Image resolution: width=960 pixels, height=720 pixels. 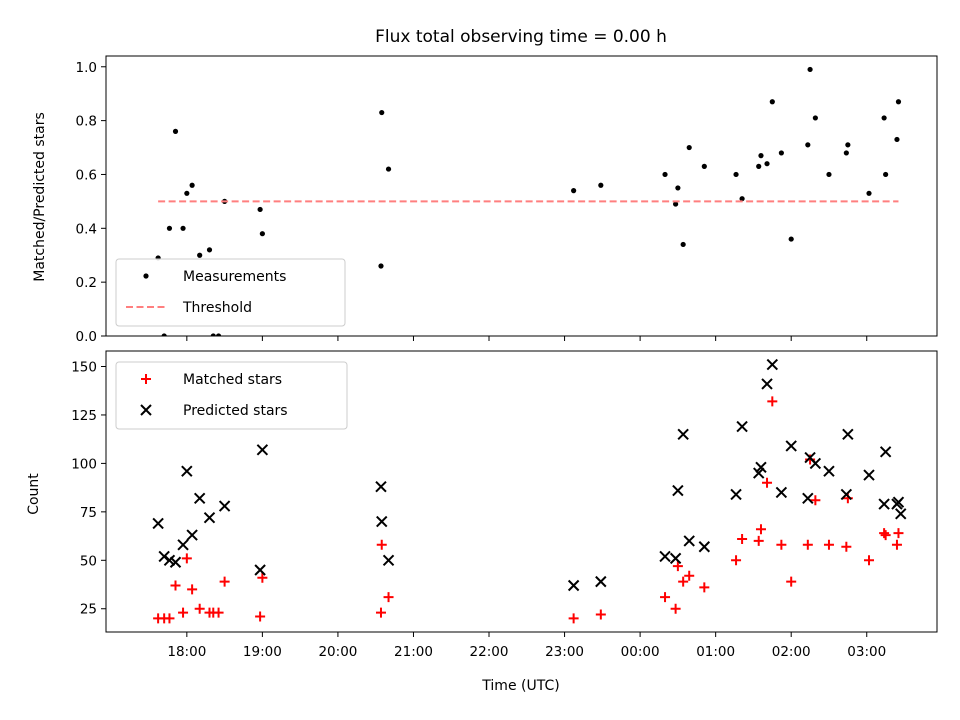 What do you see at coordinates (146, 410) in the screenshot?
I see `legend-x-marker` at bounding box center [146, 410].